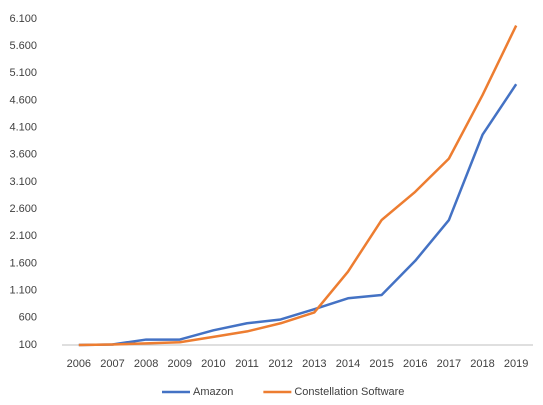 This screenshot has width=543, height=405. What do you see at coordinates (415, 364) in the screenshot?
I see `x-tick-label: 2016` at bounding box center [415, 364].